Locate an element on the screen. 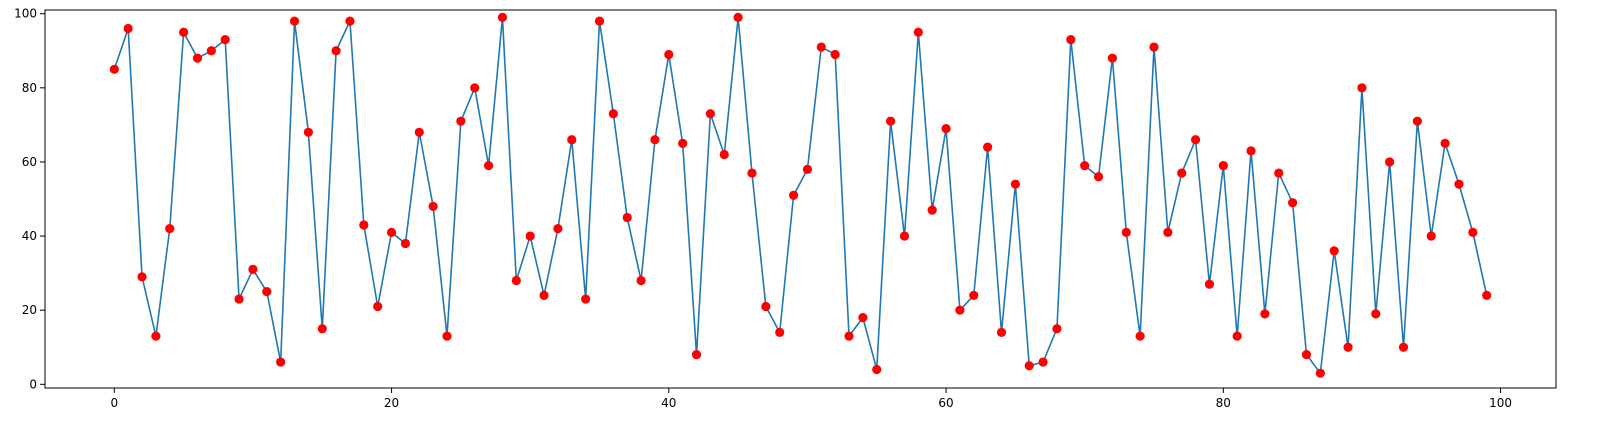 The image size is (1606, 428). x-tick-label: 60 is located at coordinates (945, 403).